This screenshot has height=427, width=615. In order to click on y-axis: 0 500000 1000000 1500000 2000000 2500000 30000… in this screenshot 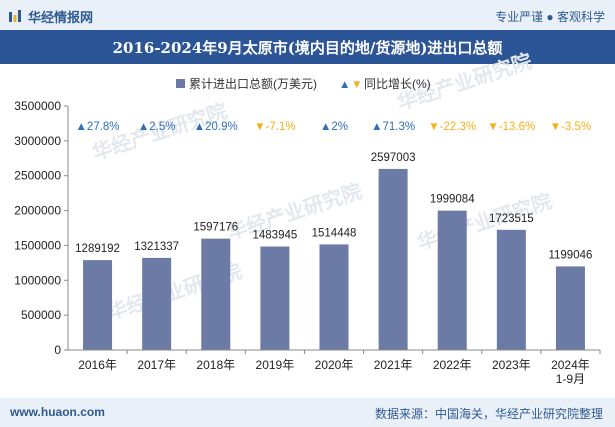, I will do `click(41, 228)`.